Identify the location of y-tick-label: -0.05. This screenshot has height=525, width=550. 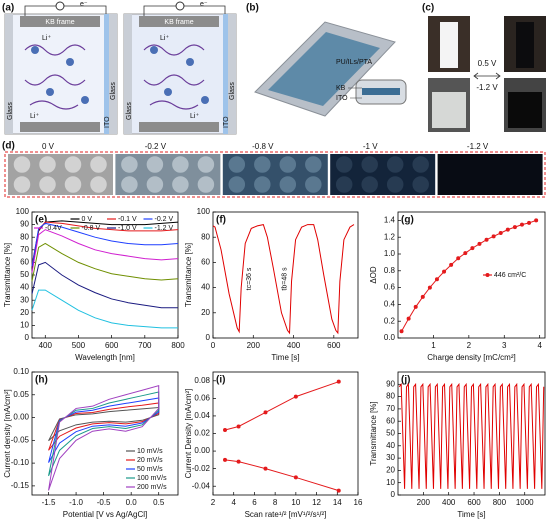
(20, 439).